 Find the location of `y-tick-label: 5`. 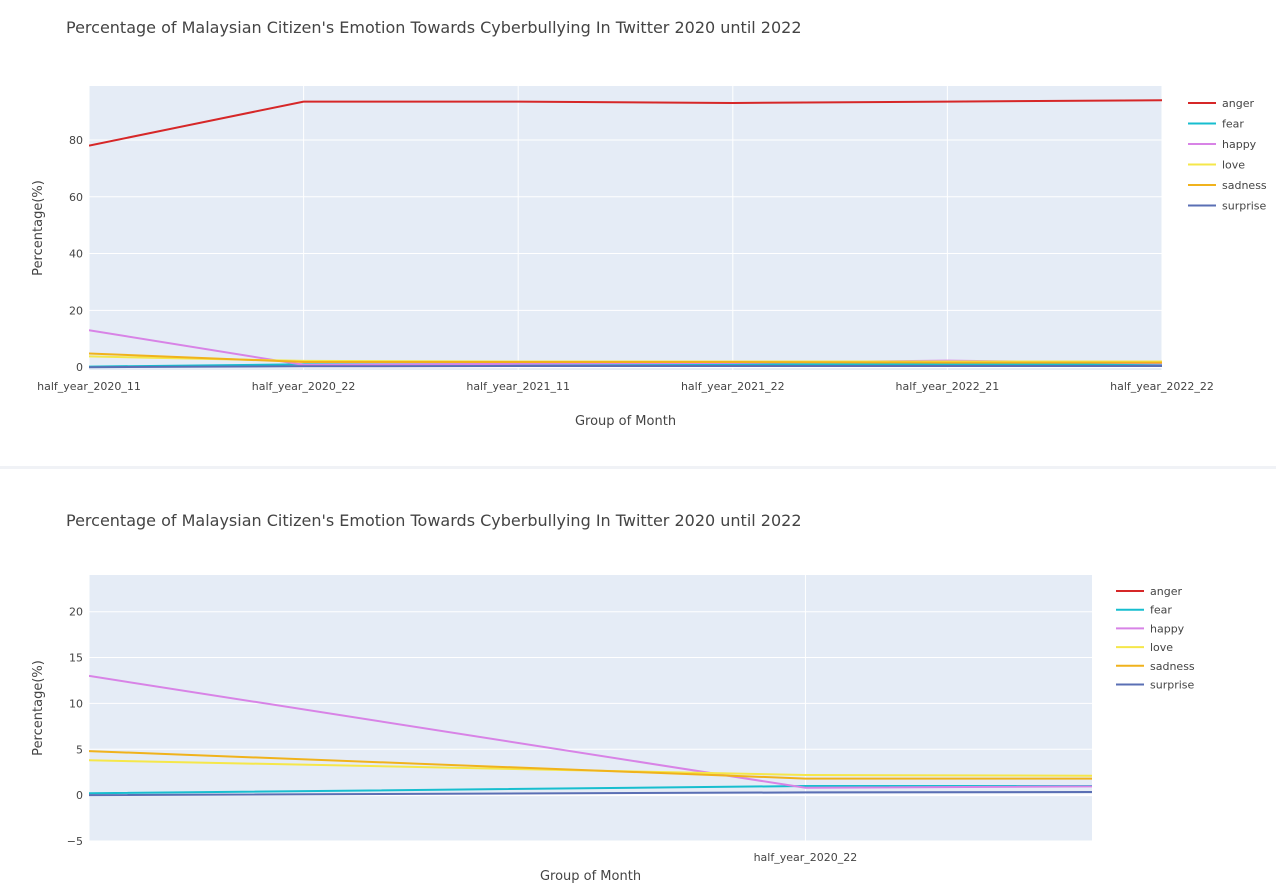

y-tick-label: 5 is located at coordinates (79, 749).